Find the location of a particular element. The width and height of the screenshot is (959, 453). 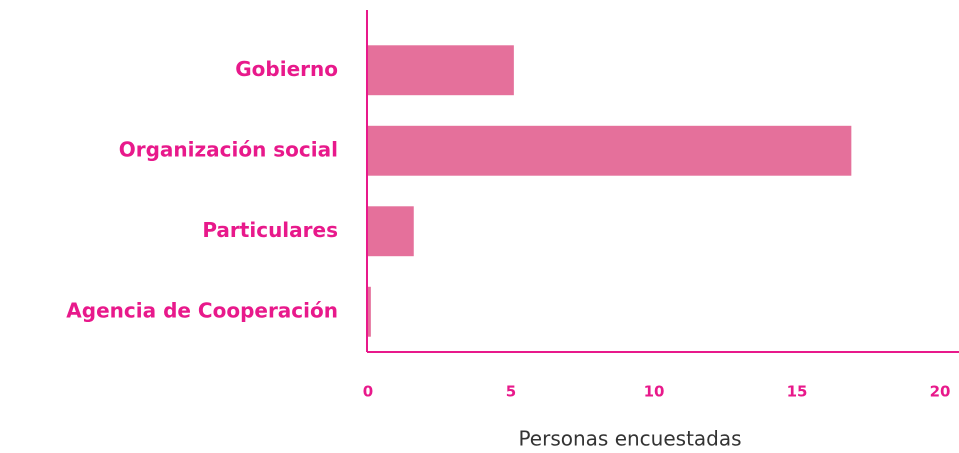

x-tick-label: 10 is located at coordinates (654, 392).